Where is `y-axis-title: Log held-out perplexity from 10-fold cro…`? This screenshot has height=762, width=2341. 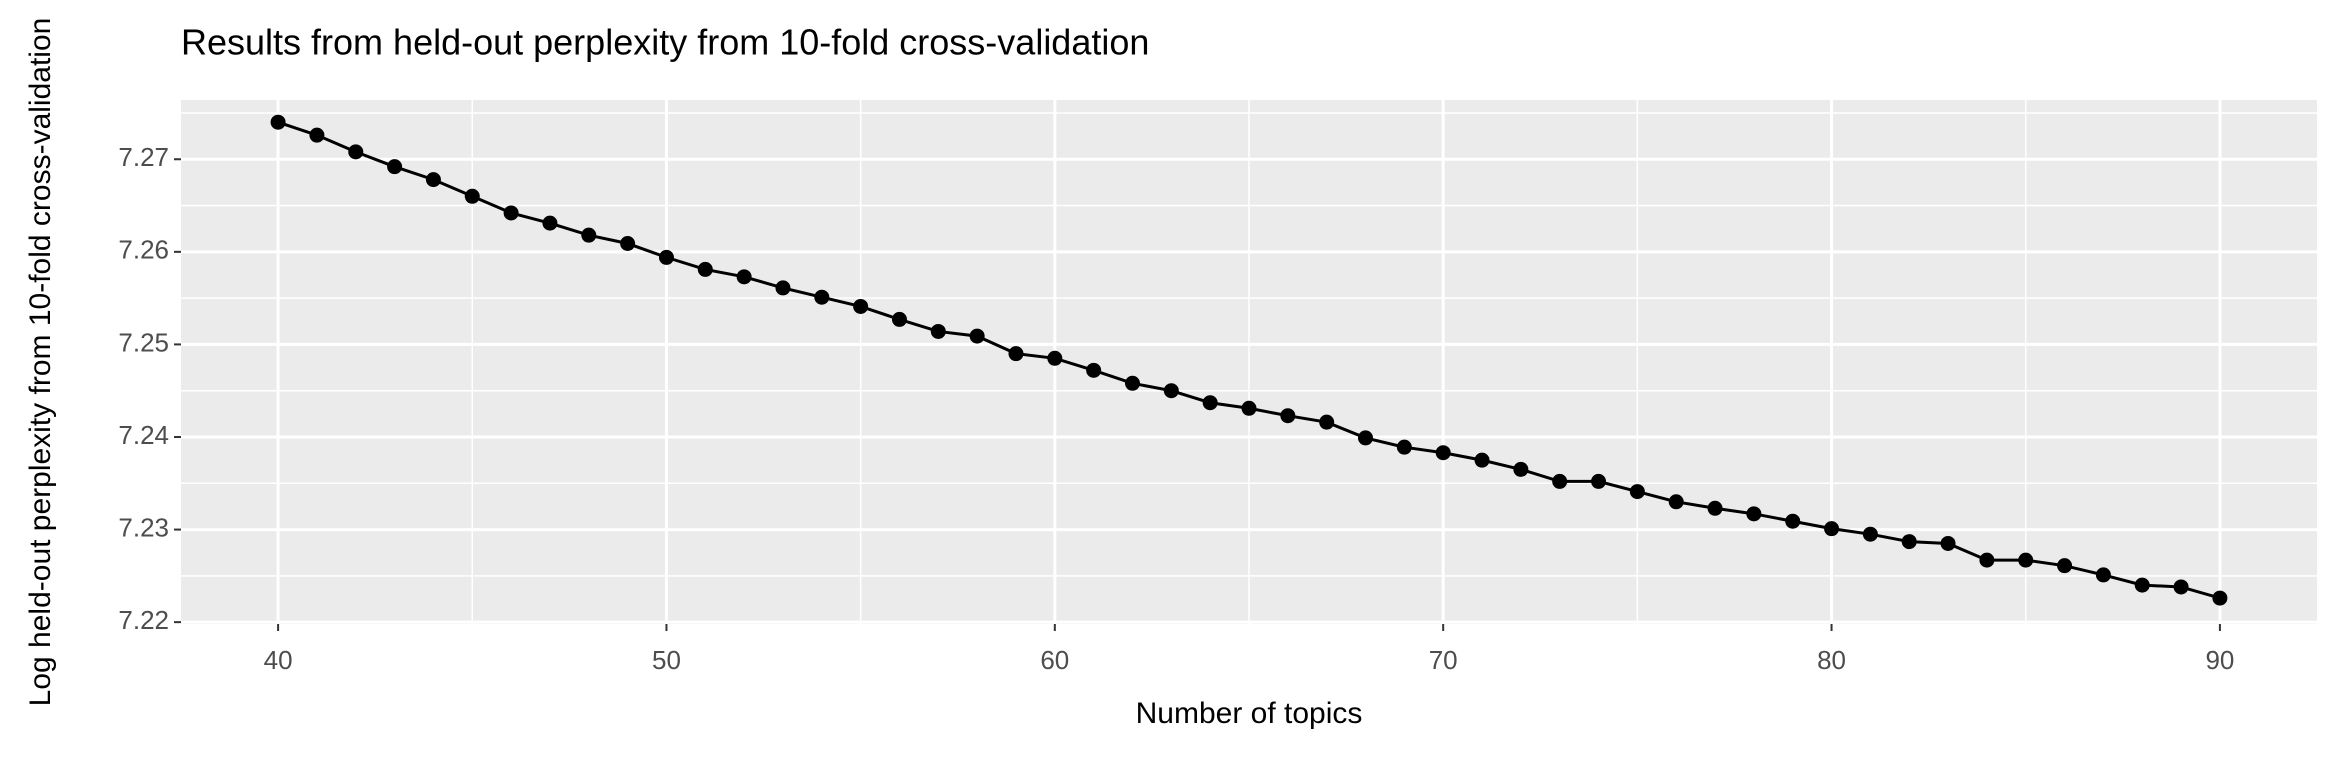 y-axis-title: Log held-out perplexity from 10-fold cro… is located at coordinates (40, 362).